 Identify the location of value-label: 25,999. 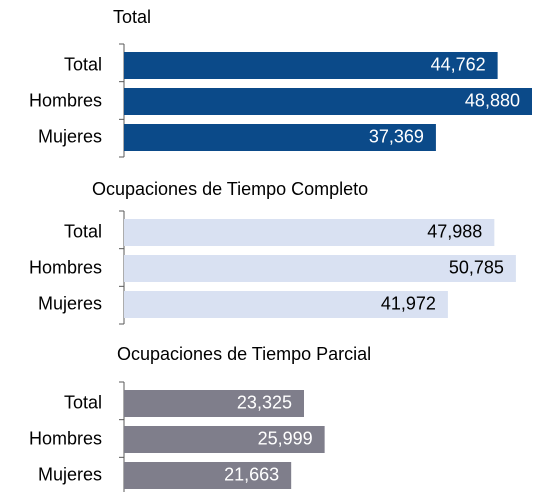
(285, 438).